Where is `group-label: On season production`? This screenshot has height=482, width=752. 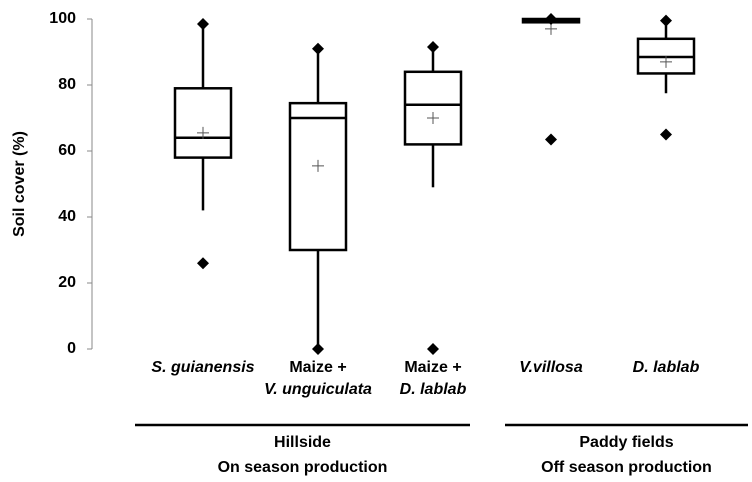
group-label: On season production is located at coordinates (303, 467).